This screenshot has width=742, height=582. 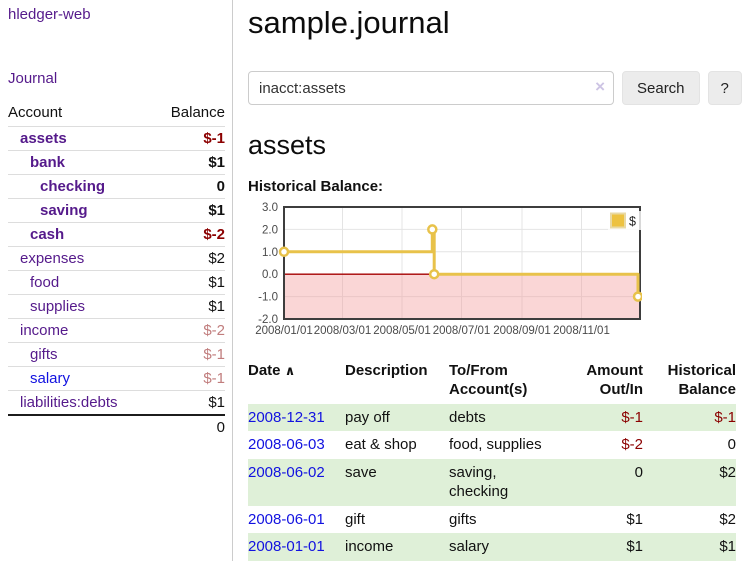 I want to click on account-link-saving: saving, so click(x=64, y=210).